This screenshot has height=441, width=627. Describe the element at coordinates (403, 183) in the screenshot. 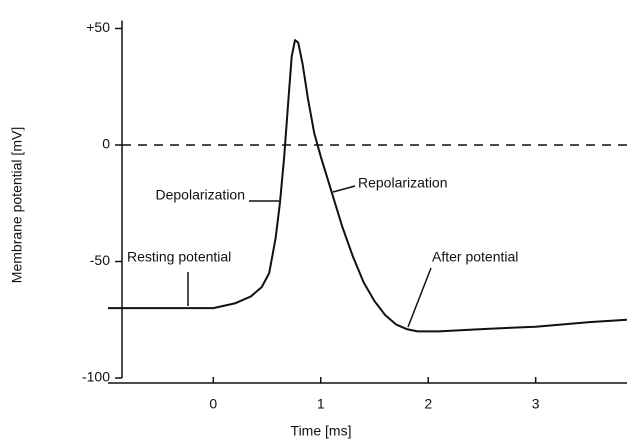

I see `annotation: Repolarization` at that location.